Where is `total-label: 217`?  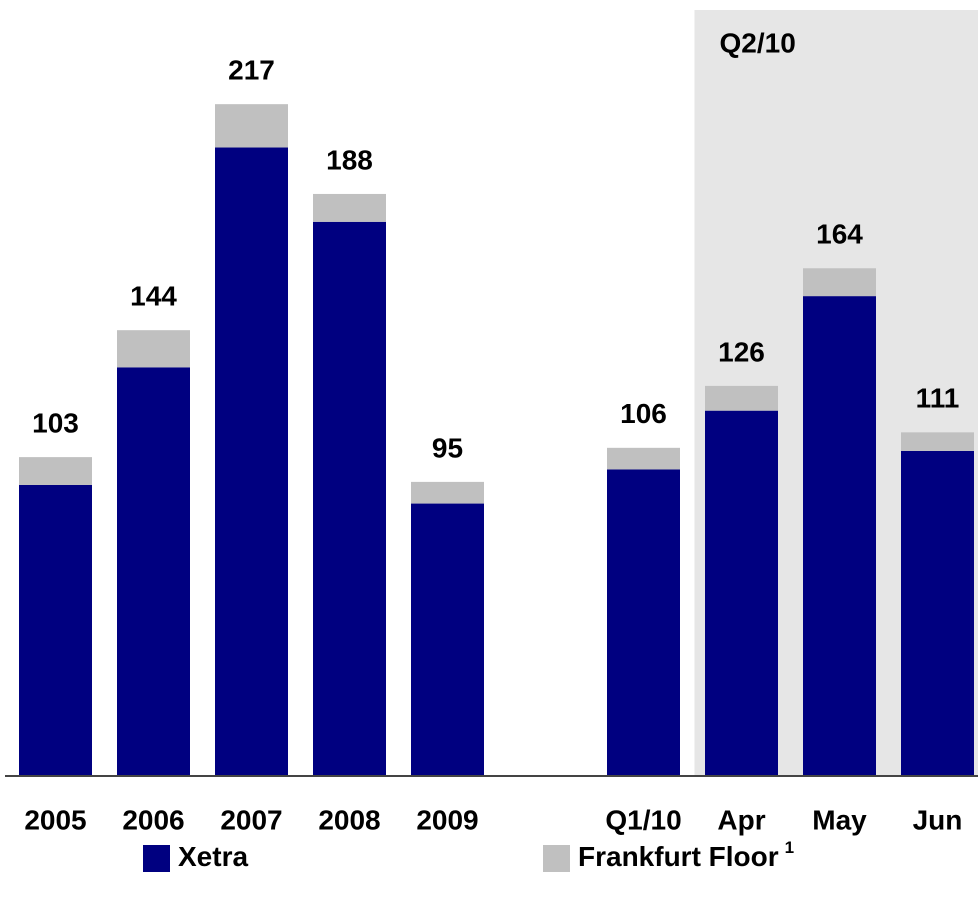
total-label: 217 is located at coordinates (251, 70).